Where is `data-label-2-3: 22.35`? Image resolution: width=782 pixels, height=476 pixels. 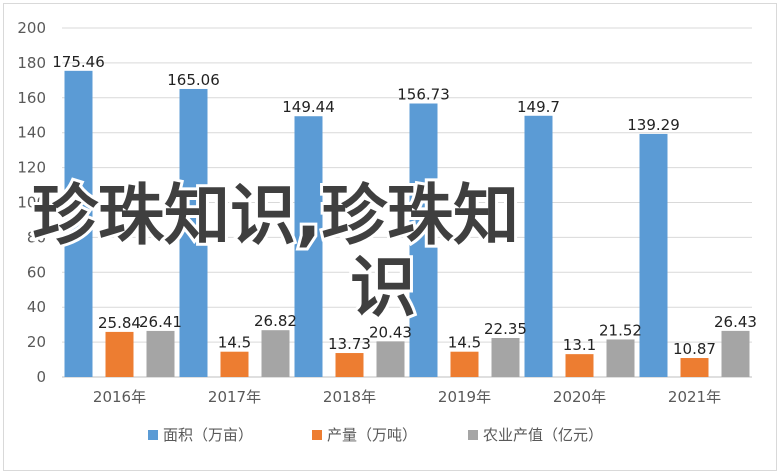 data-label-2-3: 22.35 is located at coordinates (505, 329).